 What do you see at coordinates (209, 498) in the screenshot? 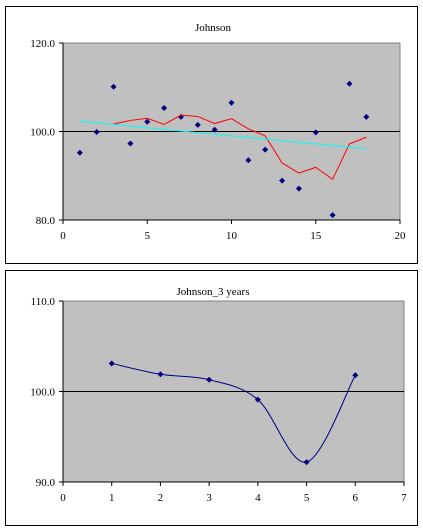
I see `x-tick-label: 3` at bounding box center [209, 498].